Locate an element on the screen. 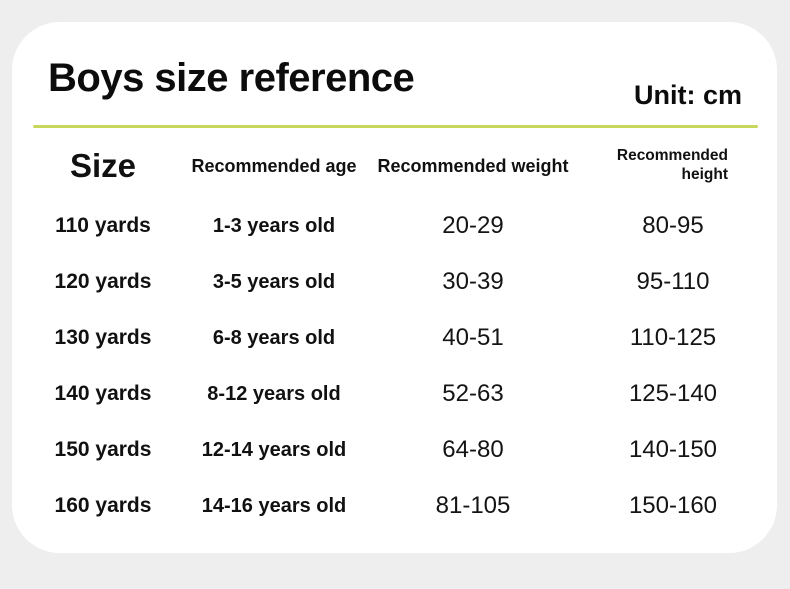 Image resolution: width=790 pixels, height=589 pixels. age-cell: 3-5 years old is located at coordinates (274, 281).